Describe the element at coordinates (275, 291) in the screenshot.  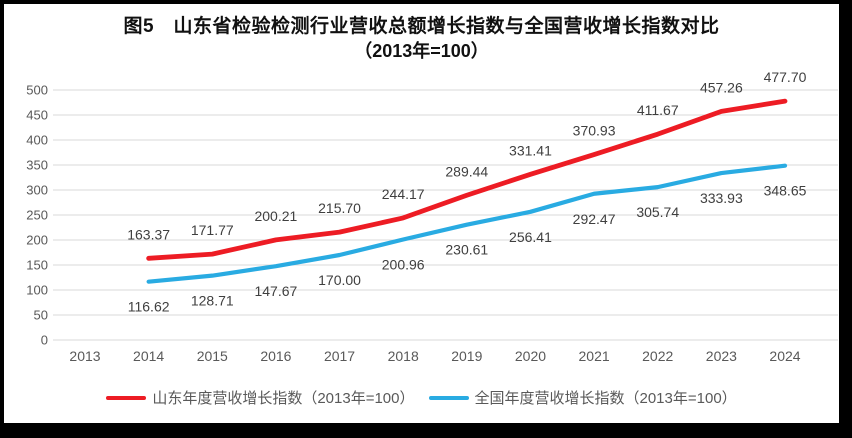
I see `data-label-national: 147.67` at that location.